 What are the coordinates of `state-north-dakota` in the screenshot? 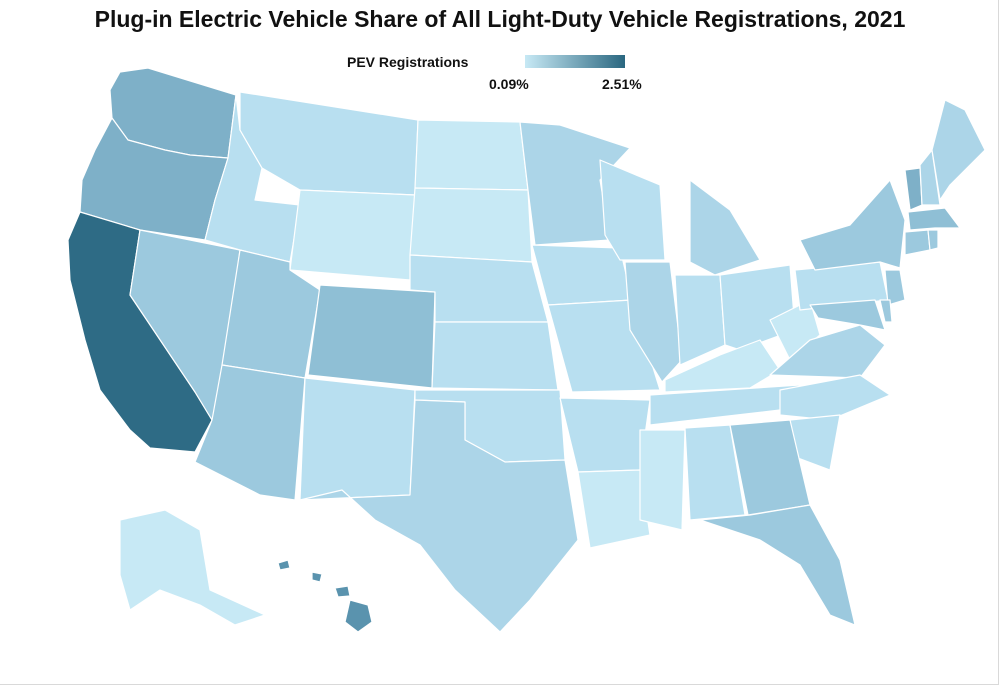 It's located at (471, 155).